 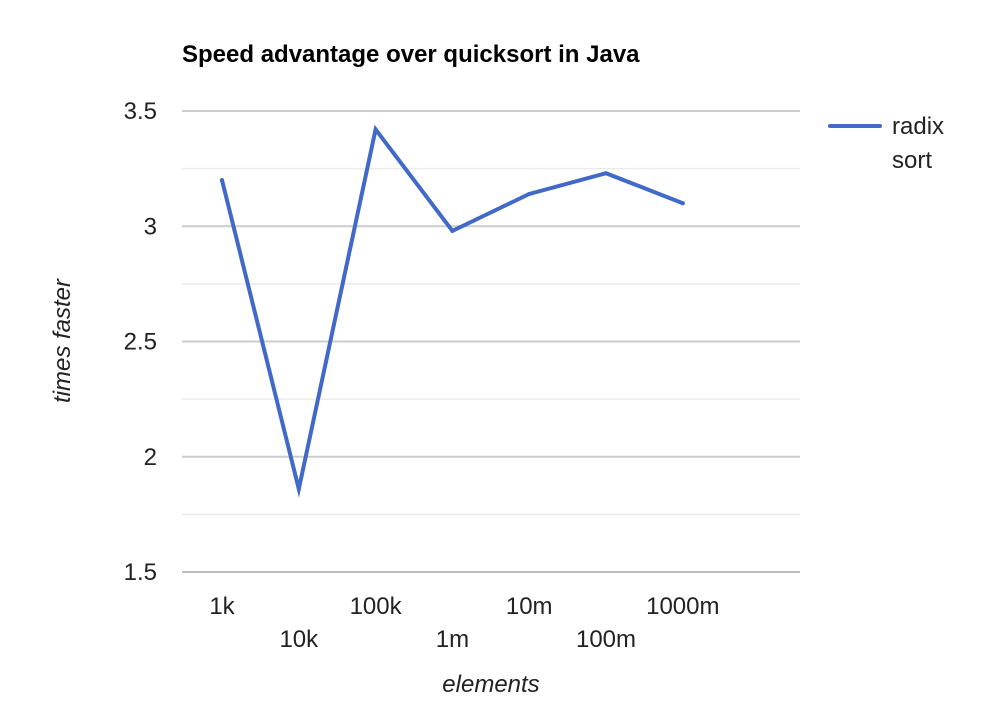 What do you see at coordinates (411, 54) in the screenshot?
I see `chart-title: Speed advantage over quicksort in Java` at bounding box center [411, 54].